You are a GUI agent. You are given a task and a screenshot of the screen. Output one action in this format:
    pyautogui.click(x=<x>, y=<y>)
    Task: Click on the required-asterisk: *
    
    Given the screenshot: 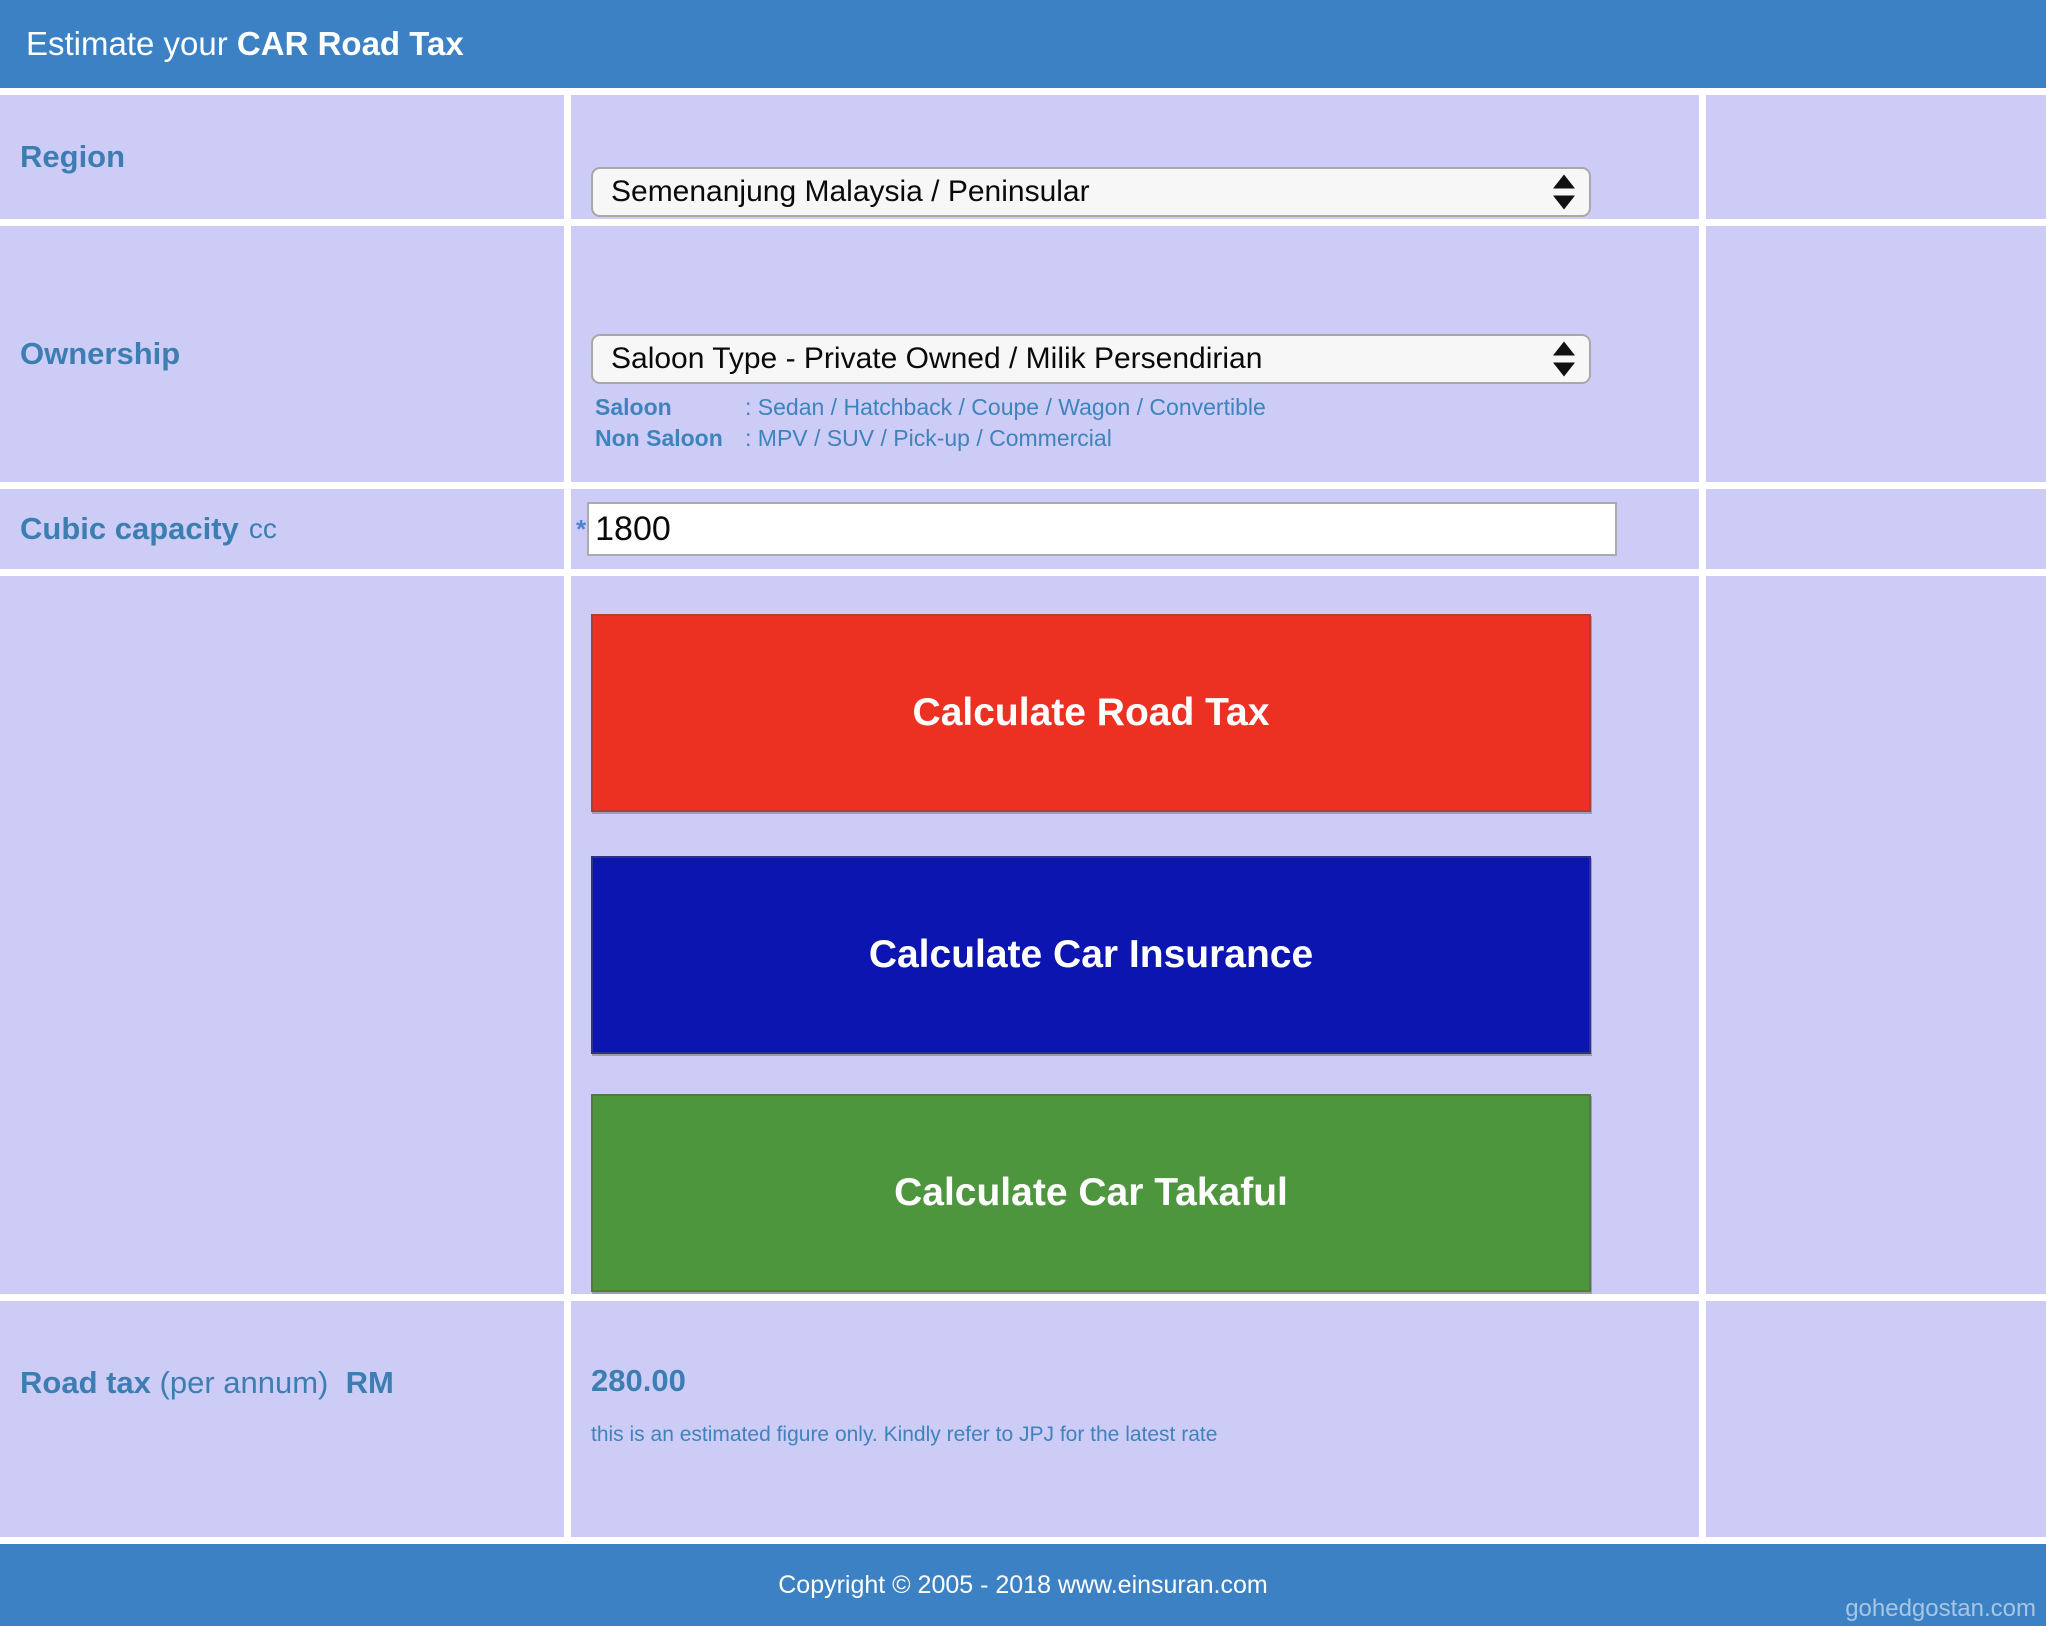 What is the action you would take?
    pyautogui.click(x=581, y=528)
    